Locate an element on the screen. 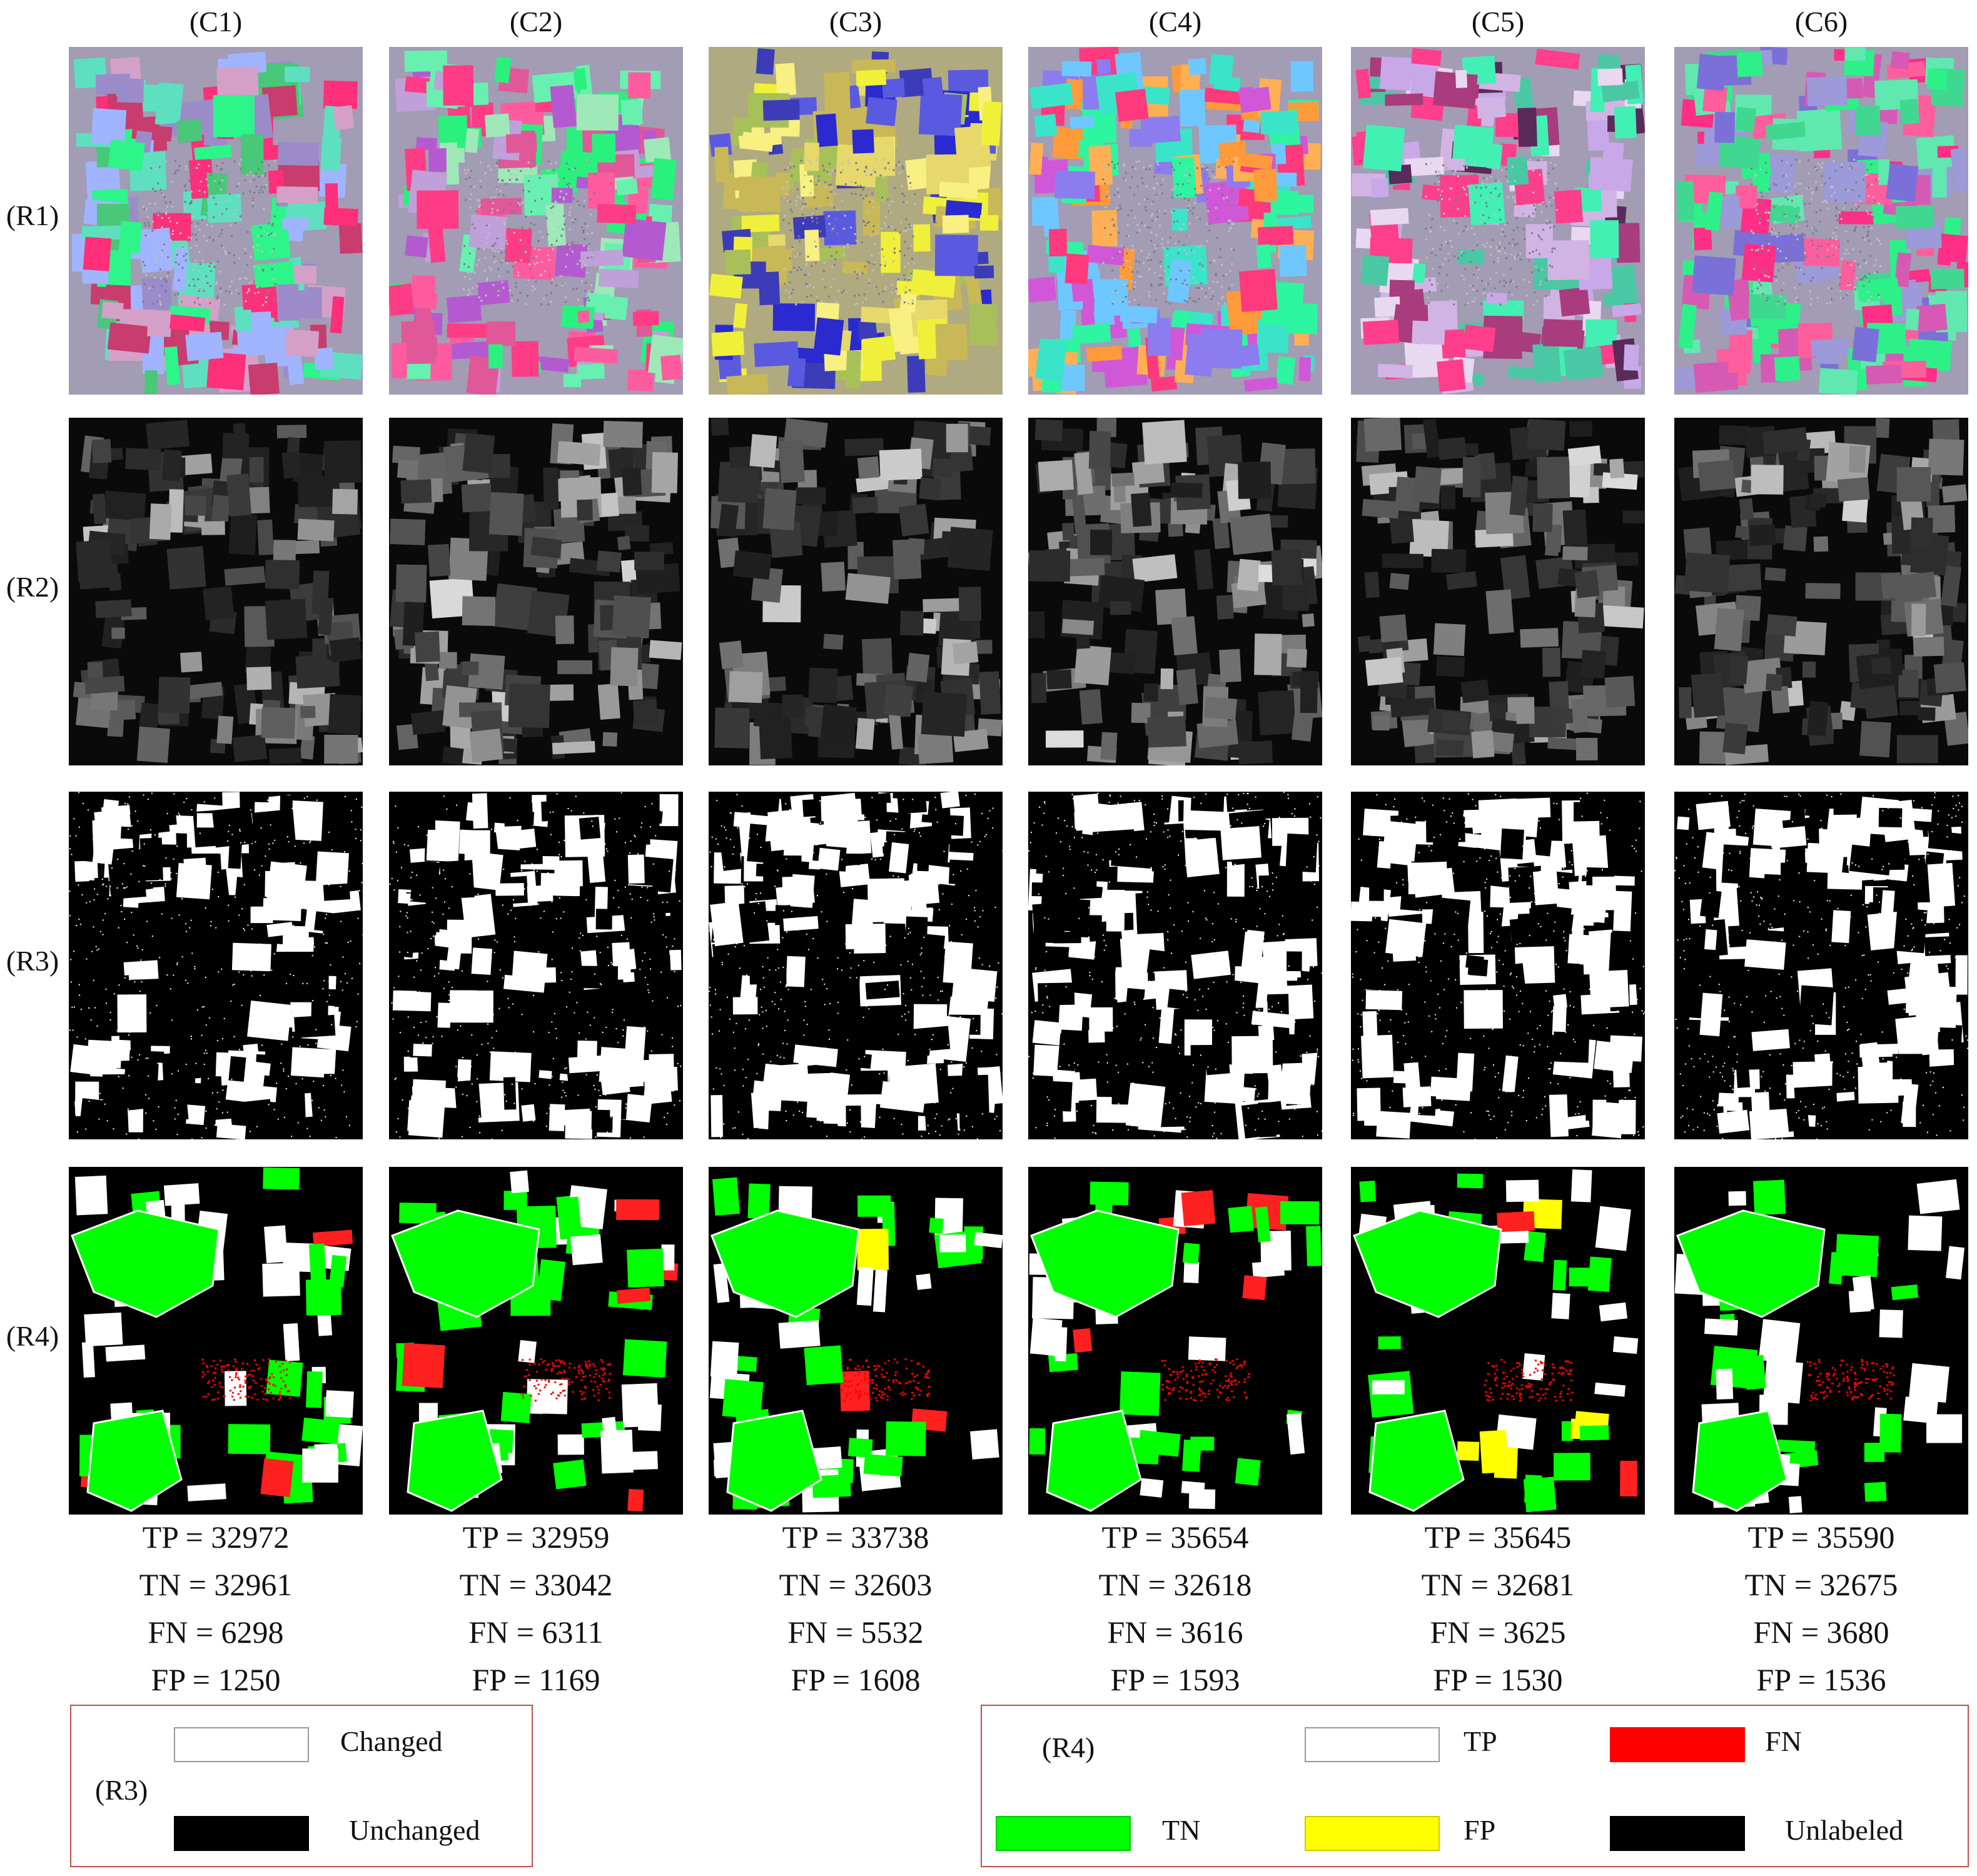 This screenshot has height=1876, width=1977. row-header-r2: (R2) is located at coordinates (32, 587).